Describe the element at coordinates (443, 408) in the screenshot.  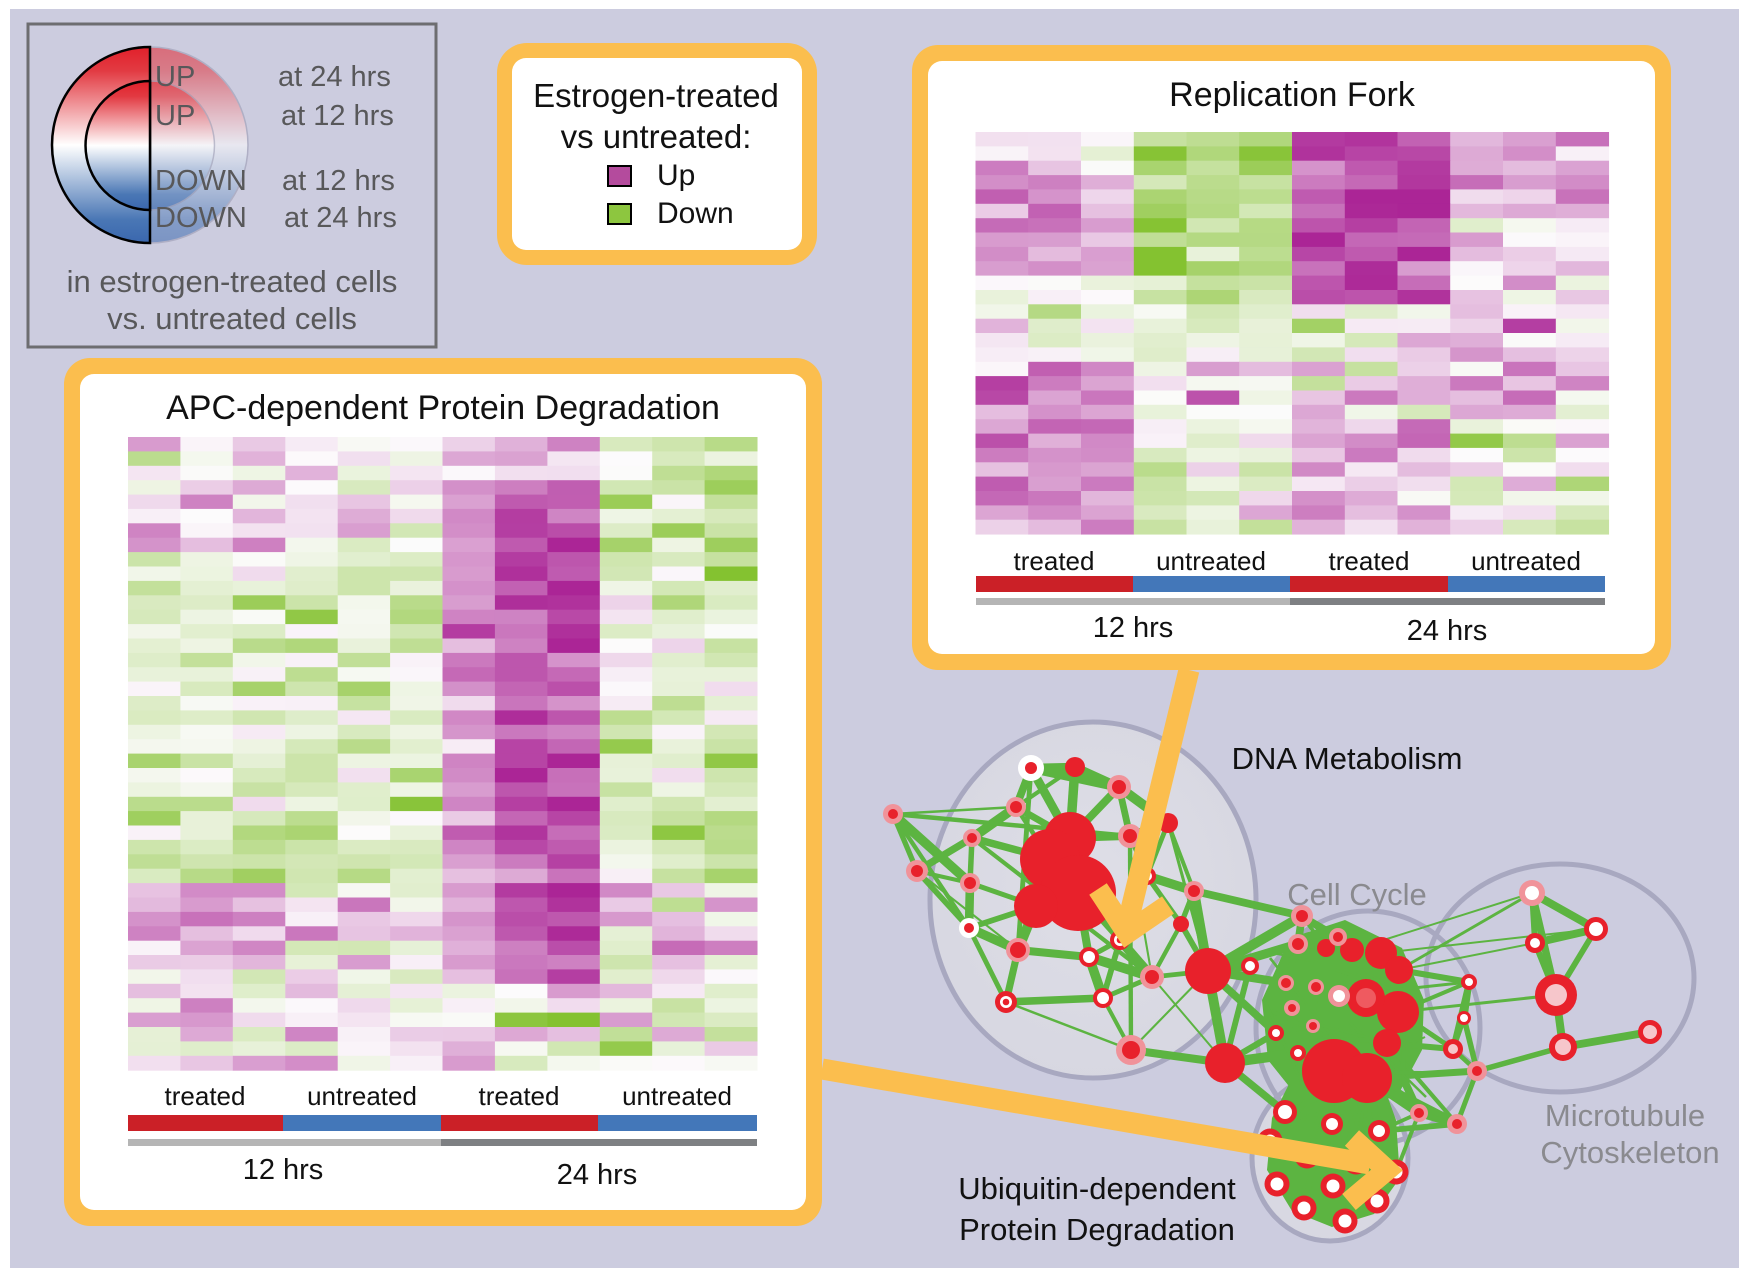
I see `svg-text:APC-dependent Protein Degradat: APC-dependent Protein Degradation` at that location.